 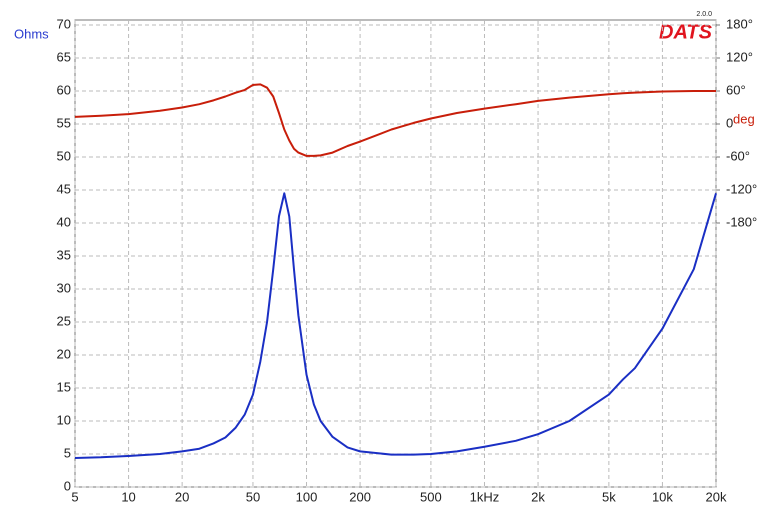 What do you see at coordinates (431, 496) in the screenshot?
I see `x-tick-label: 500` at bounding box center [431, 496].